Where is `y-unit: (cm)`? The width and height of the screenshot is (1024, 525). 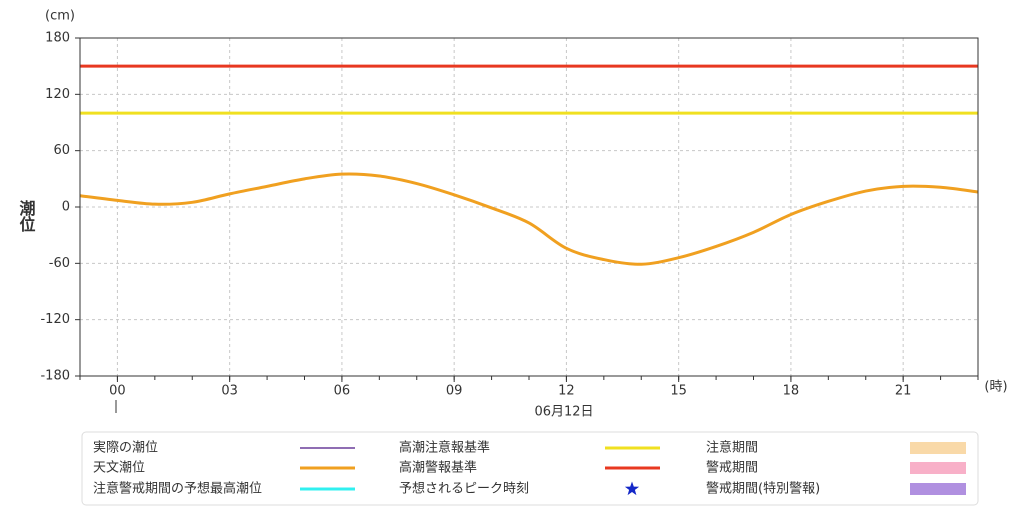 y-unit: (cm) is located at coordinates (60, 16).